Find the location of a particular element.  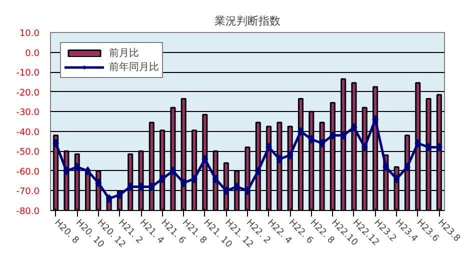

y-tick-label: -30.0 is located at coordinates (28, 113).